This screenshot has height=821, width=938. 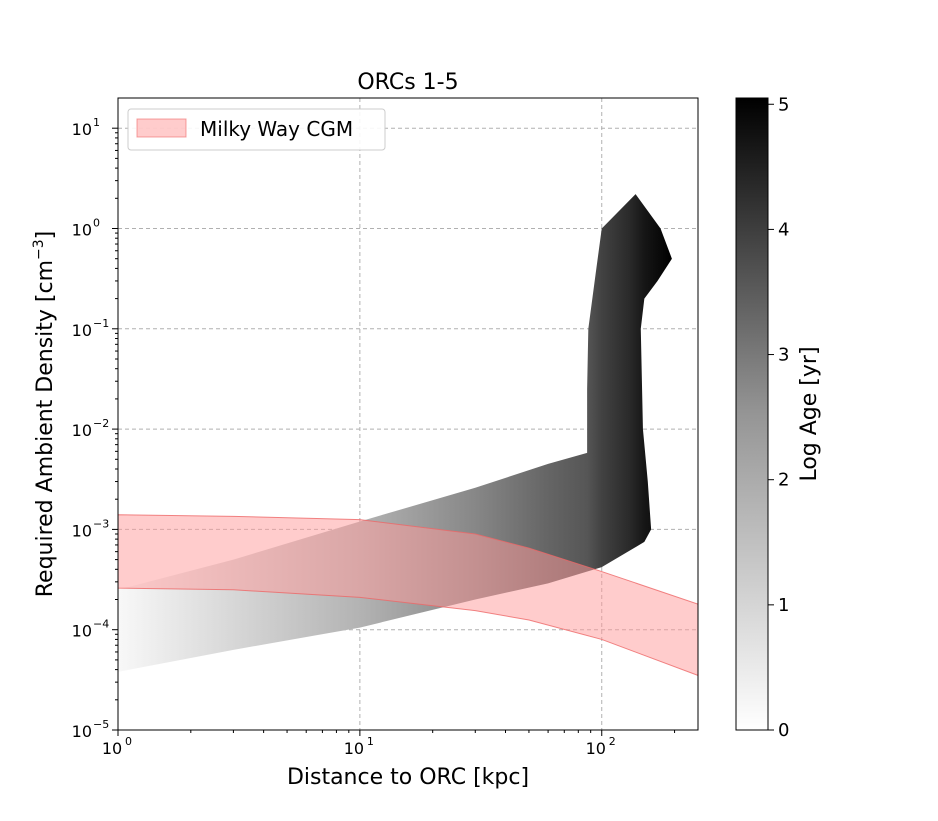 I want to click on x-tick-exponent: 0, so click(x=128, y=741).